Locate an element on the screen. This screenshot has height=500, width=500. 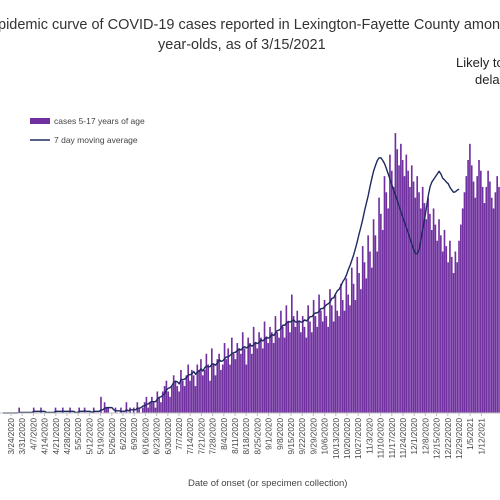
x-tick-label: 6/2/2020 is located at coordinates (123, 434).